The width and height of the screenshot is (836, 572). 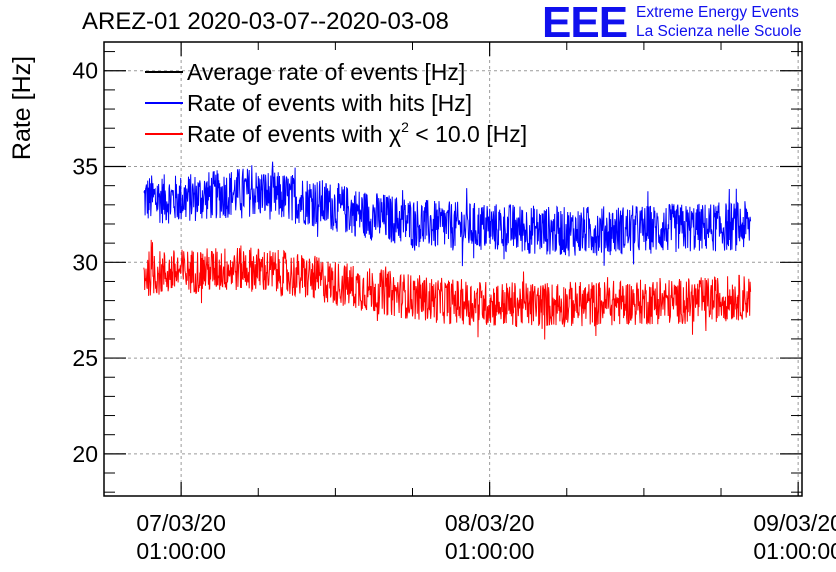 I want to click on legend-label-chi2: Rate of events with χ2 < 10.0 [Hz], so click(x=357, y=133).